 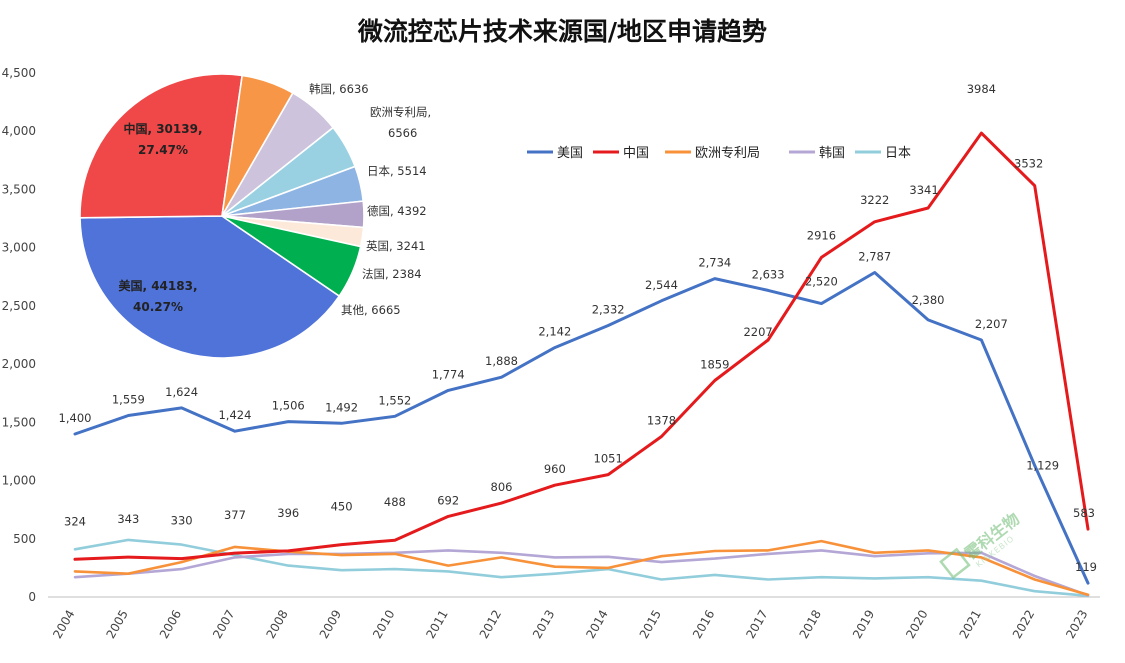 What do you see at coordinates (821, 282) in the screenshot?
I see `us-data-label: 2,520` at bounding box center [821, 282].